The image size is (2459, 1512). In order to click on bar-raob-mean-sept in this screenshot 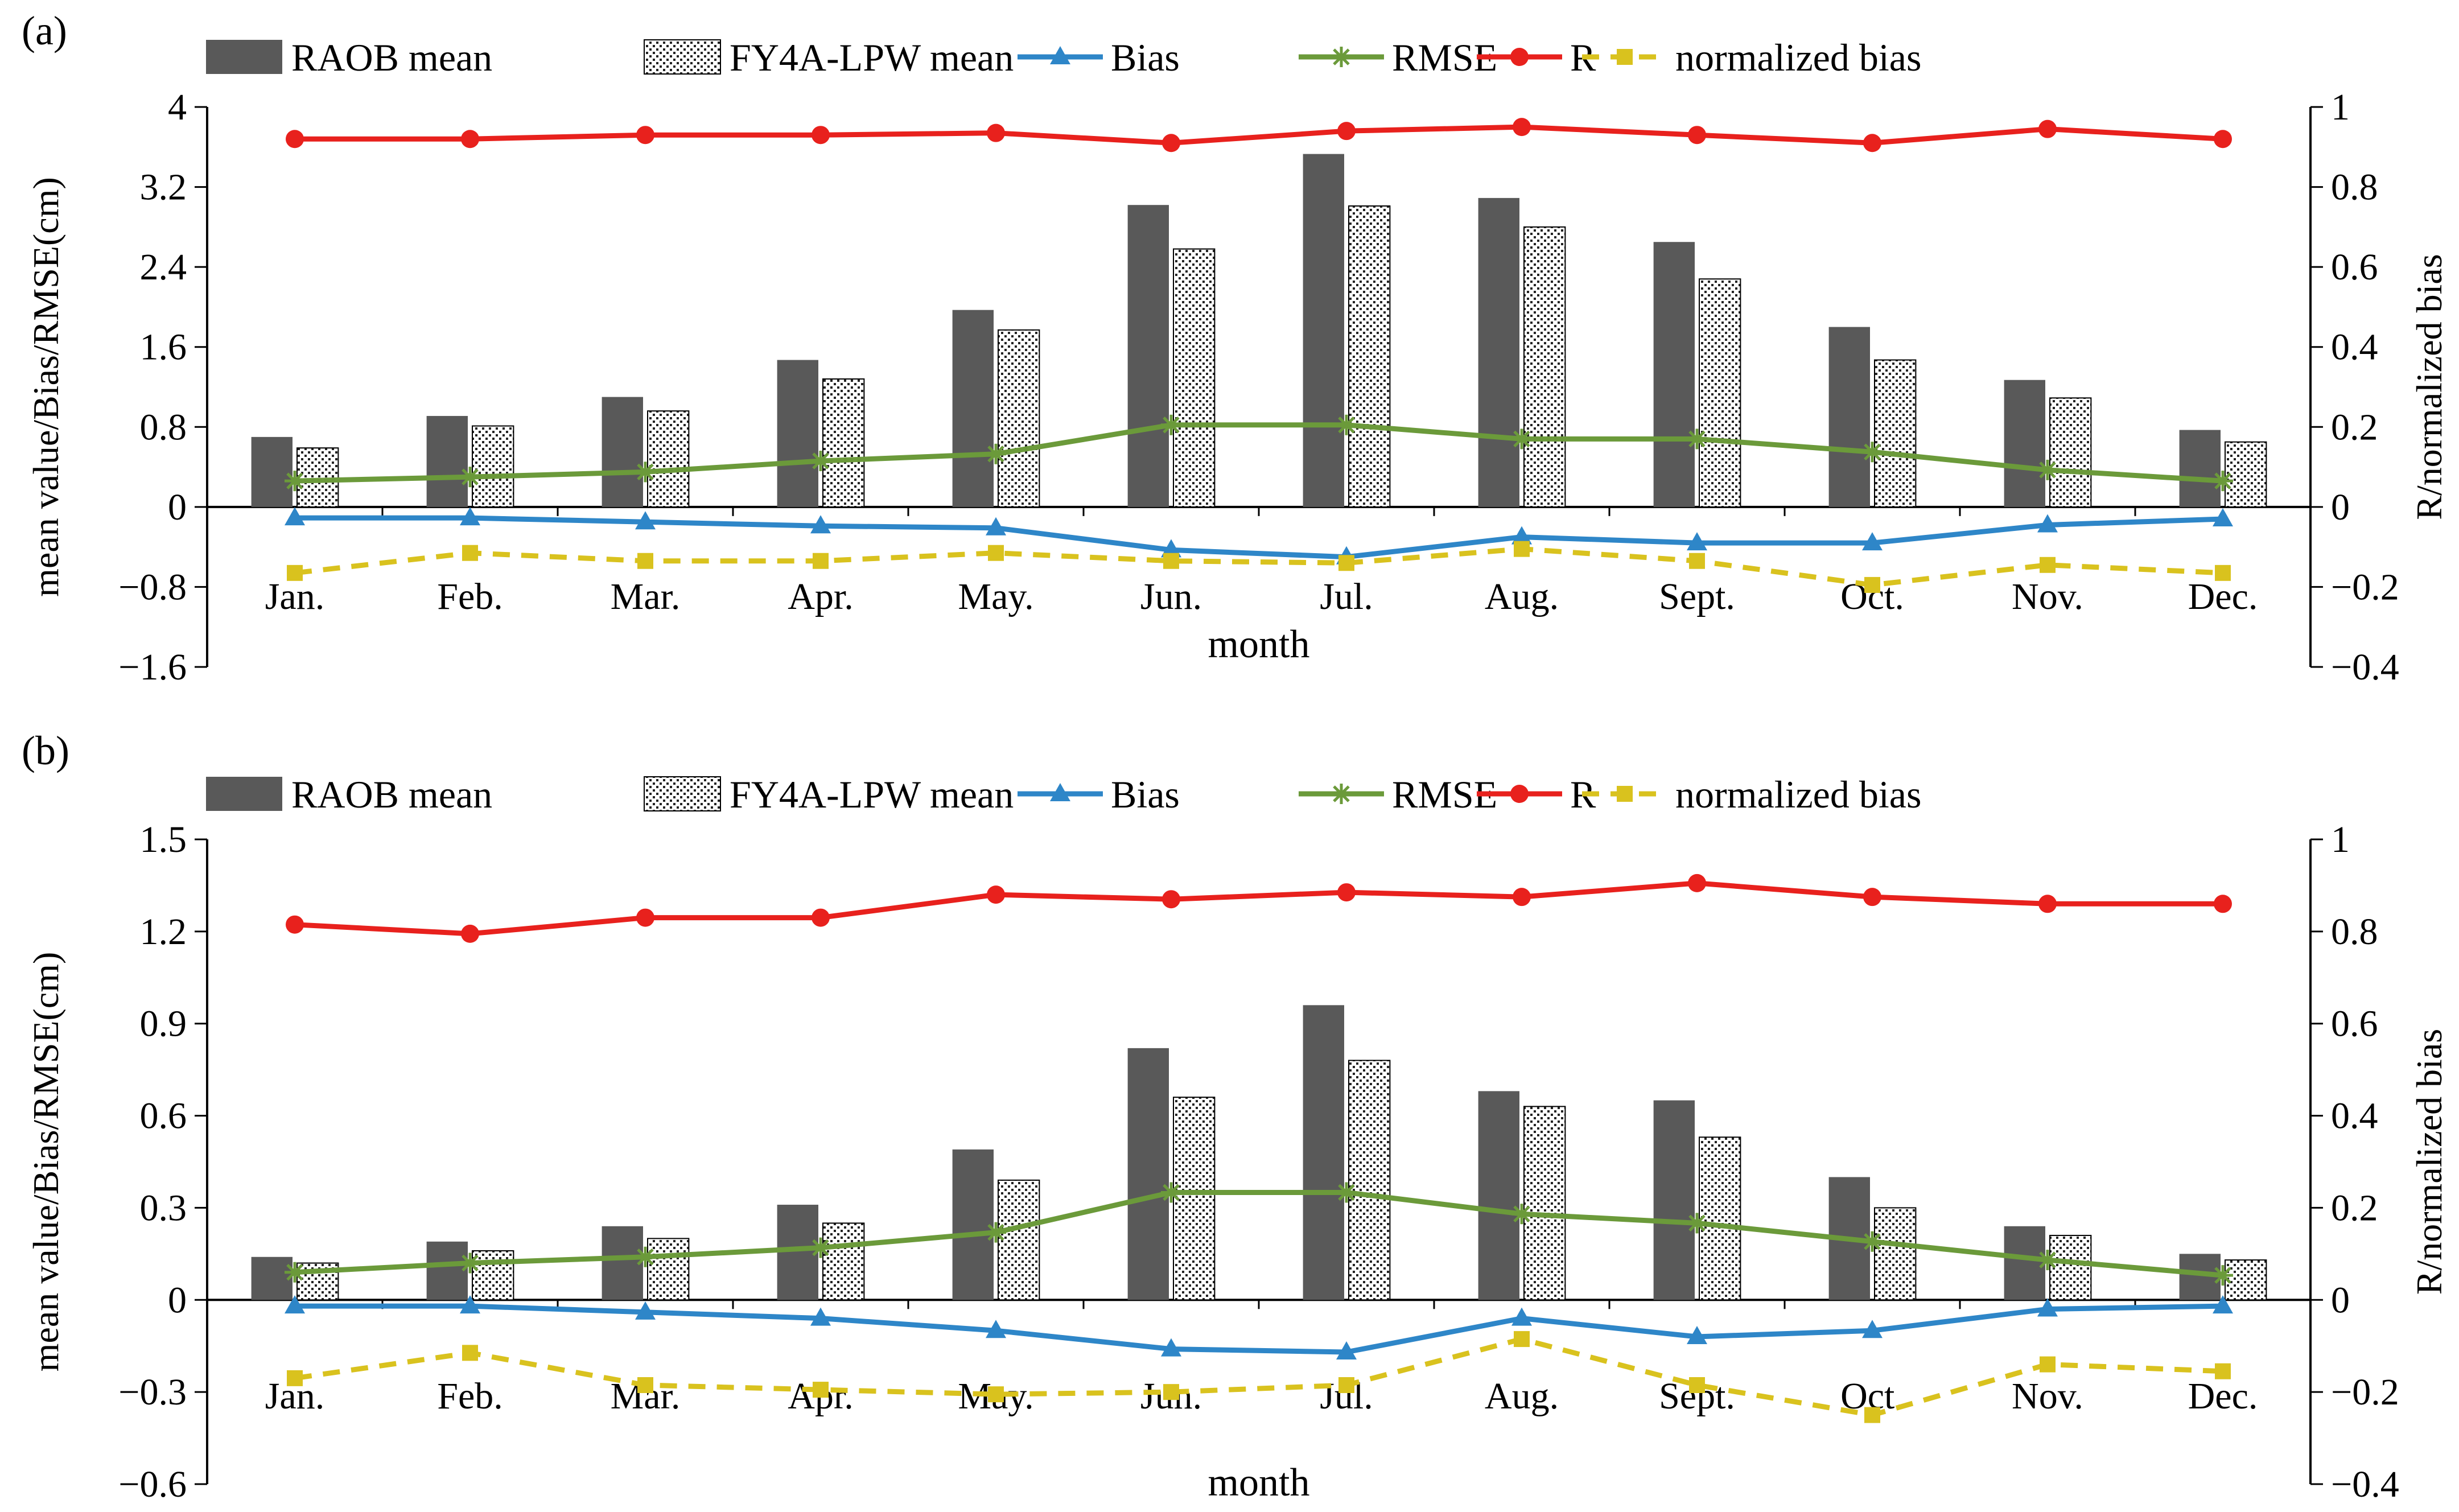, I will do `click(1674, 1200)`.